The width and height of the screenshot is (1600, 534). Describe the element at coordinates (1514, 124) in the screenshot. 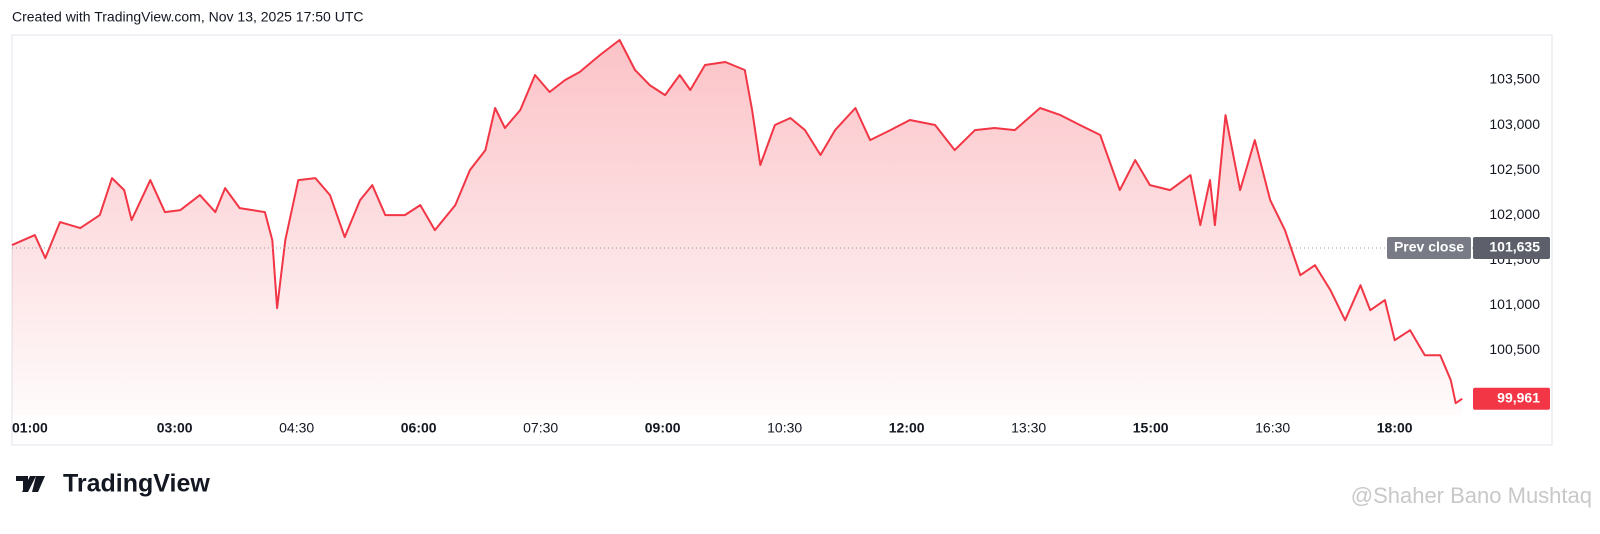

I see `y-tick-label: 103,000` at that location.